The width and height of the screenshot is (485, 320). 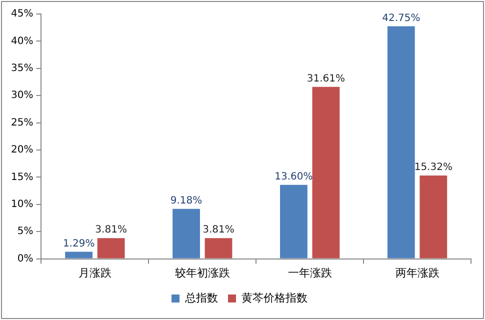 What do you see at coordinates (202, 273) in the screenshot?
I see `x-tick-label: 较年初涨跌` at bounding box center [202, 273].